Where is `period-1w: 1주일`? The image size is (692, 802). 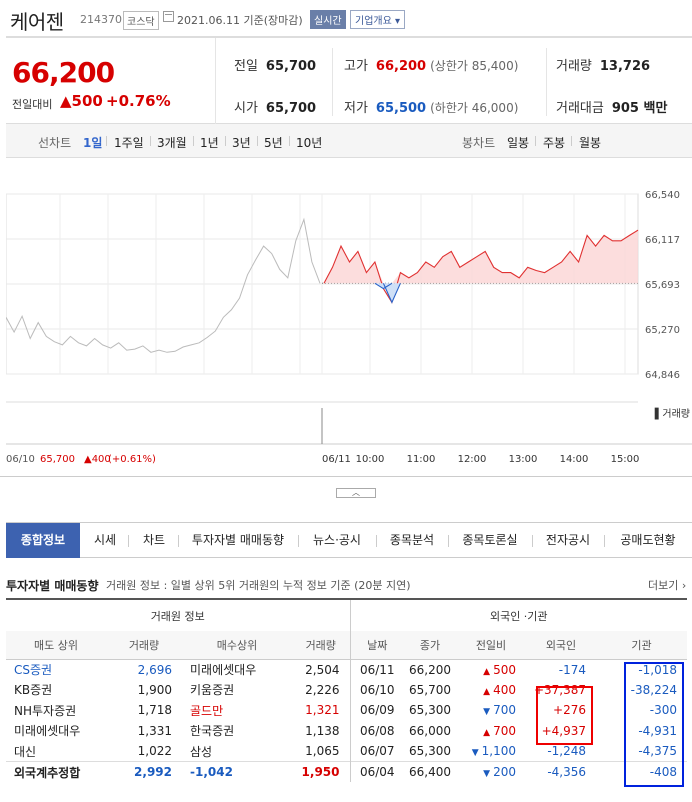 period-1w: 1주일 is located at coordinates (129, 143).